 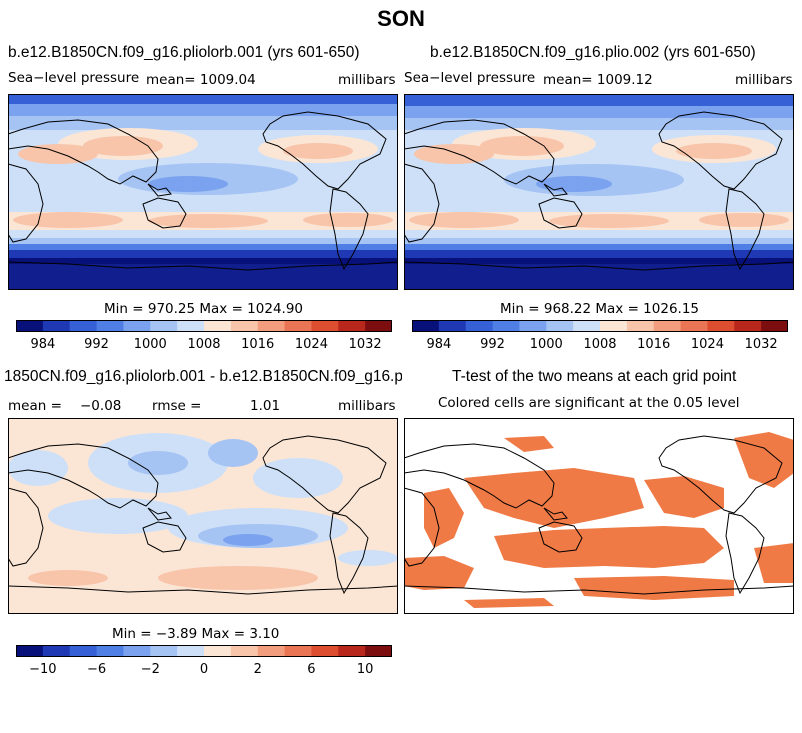 What do you see at coordinates (42, 669) in the screenshot?
I see `panel3-colorbar-tick-label: −10` at bounding box center [42, 669].